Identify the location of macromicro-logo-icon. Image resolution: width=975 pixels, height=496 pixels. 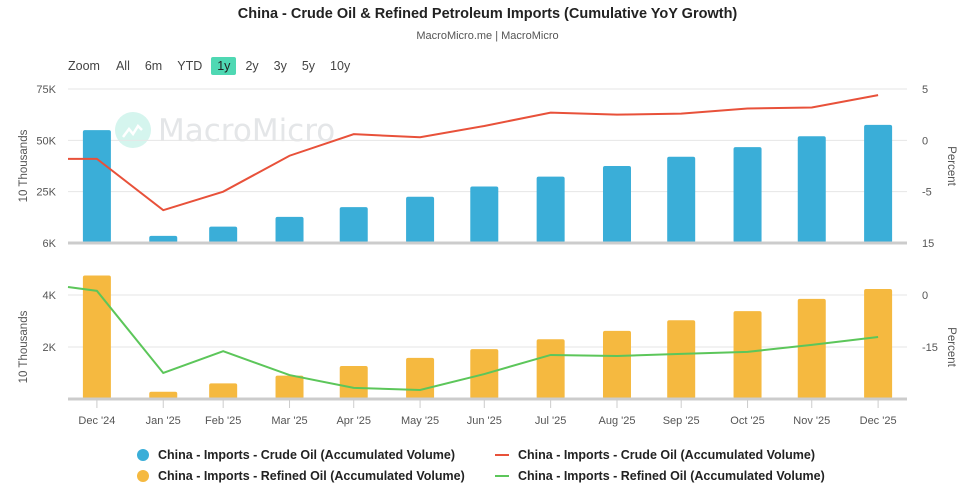
(133, 130).